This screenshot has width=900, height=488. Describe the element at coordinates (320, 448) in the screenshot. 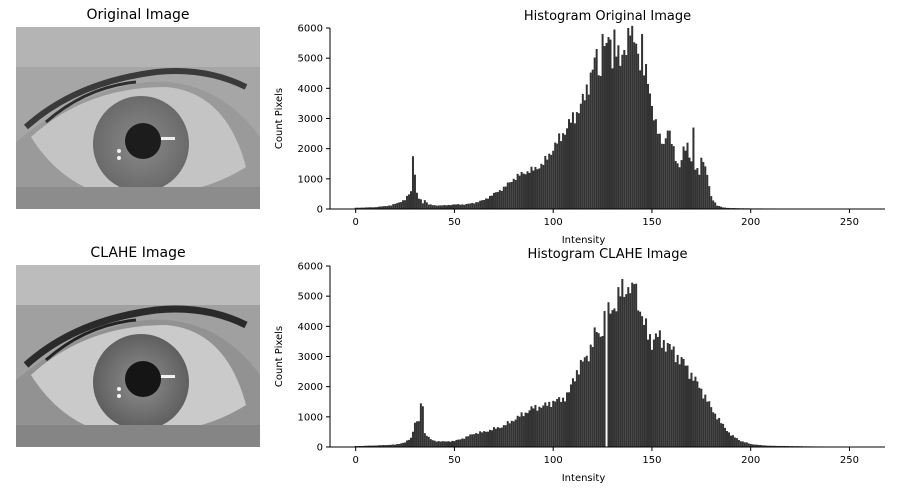

I see `y-tick-label: 0` at that location.